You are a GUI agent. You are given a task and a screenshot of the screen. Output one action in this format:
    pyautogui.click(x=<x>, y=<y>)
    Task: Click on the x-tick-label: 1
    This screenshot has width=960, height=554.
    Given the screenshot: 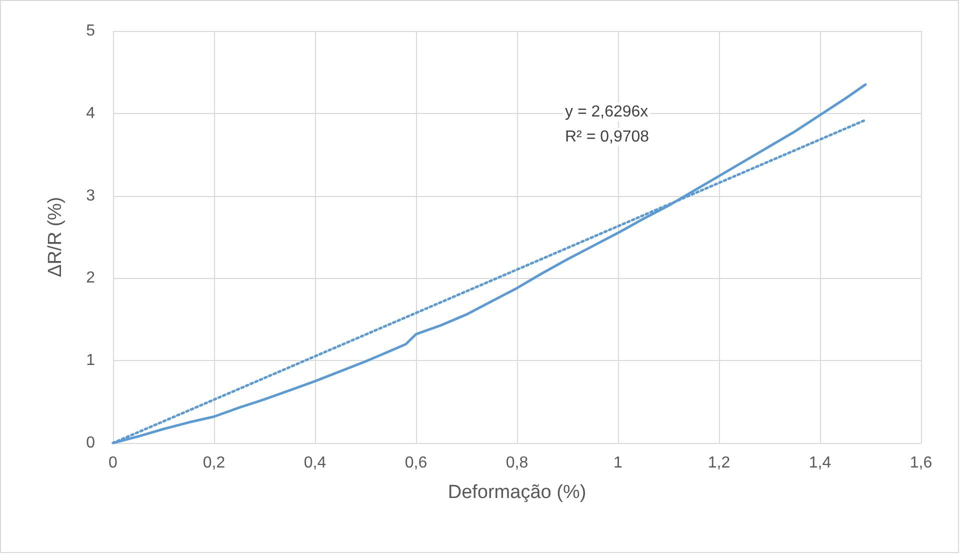 What is the action you would take?
    pyautogui.click(x=618, y=463)
    